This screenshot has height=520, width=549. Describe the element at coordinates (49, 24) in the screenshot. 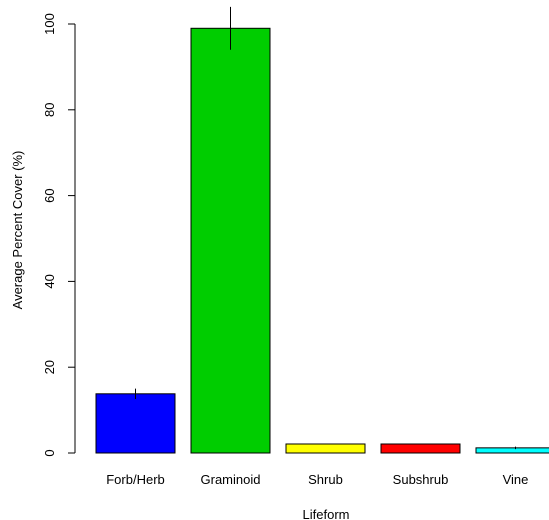

I see `y-tick-label: 100` at that location.